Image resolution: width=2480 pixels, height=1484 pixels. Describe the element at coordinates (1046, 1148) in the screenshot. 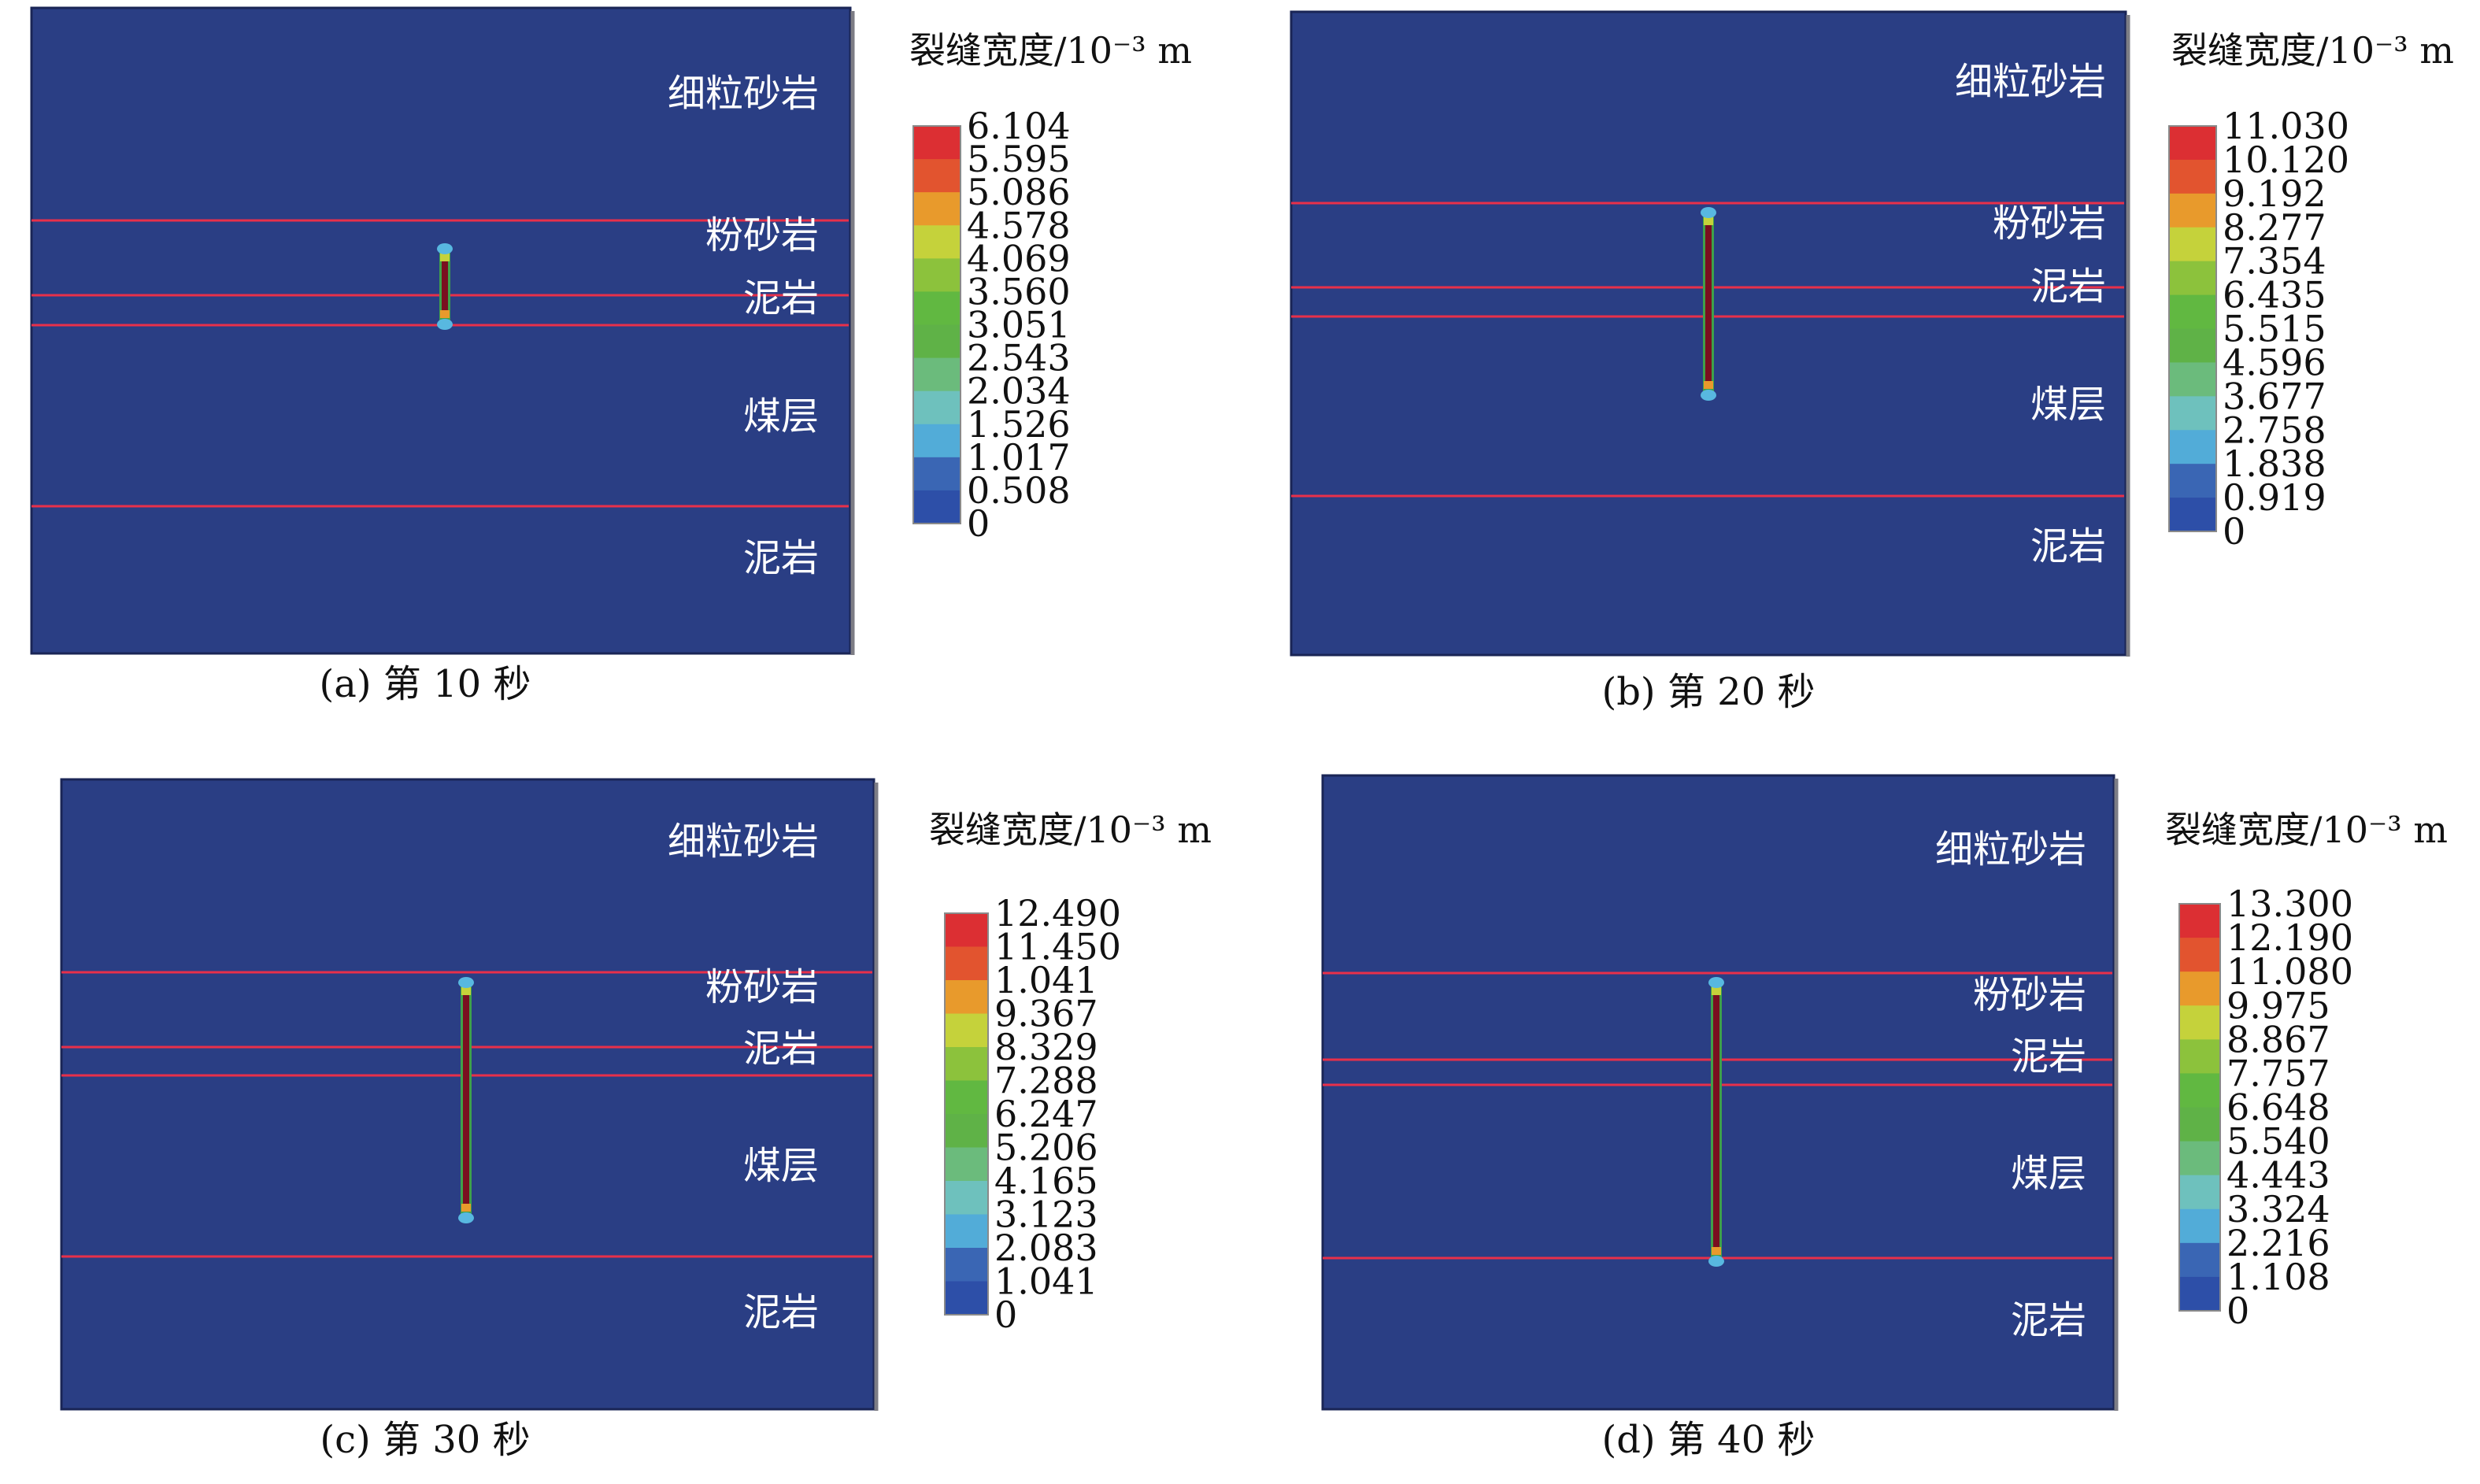

I see `scale-tick-label: 5.206` at that location.